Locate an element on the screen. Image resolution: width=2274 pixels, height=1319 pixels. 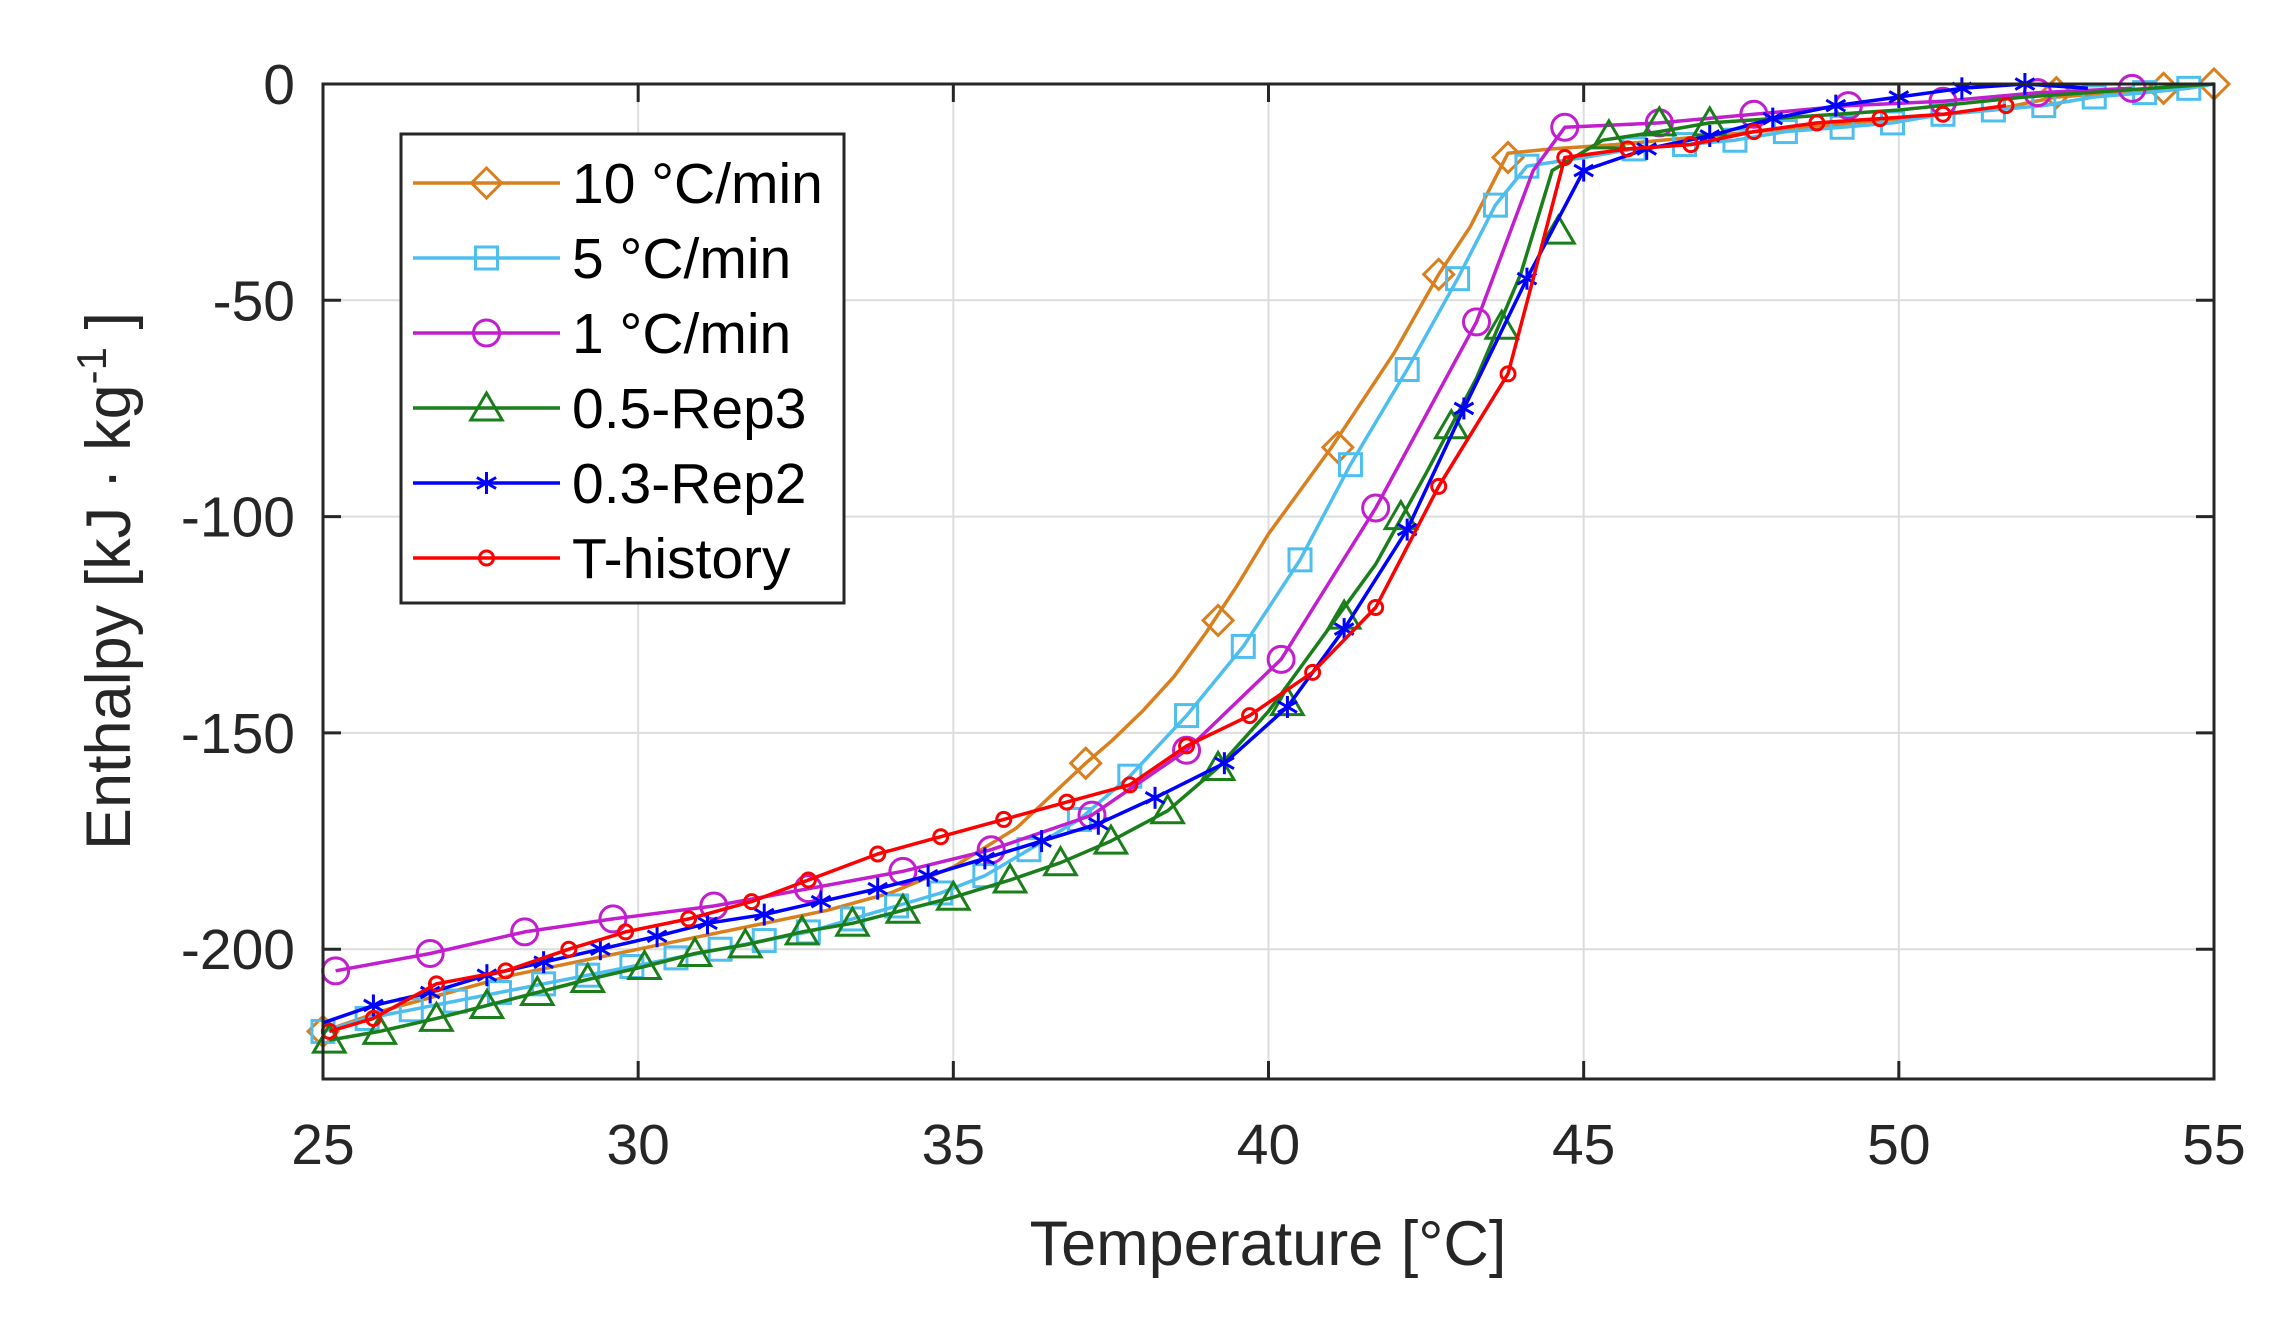
legend-label: 0.5-Rep3 is located at coordinates (689, 409).